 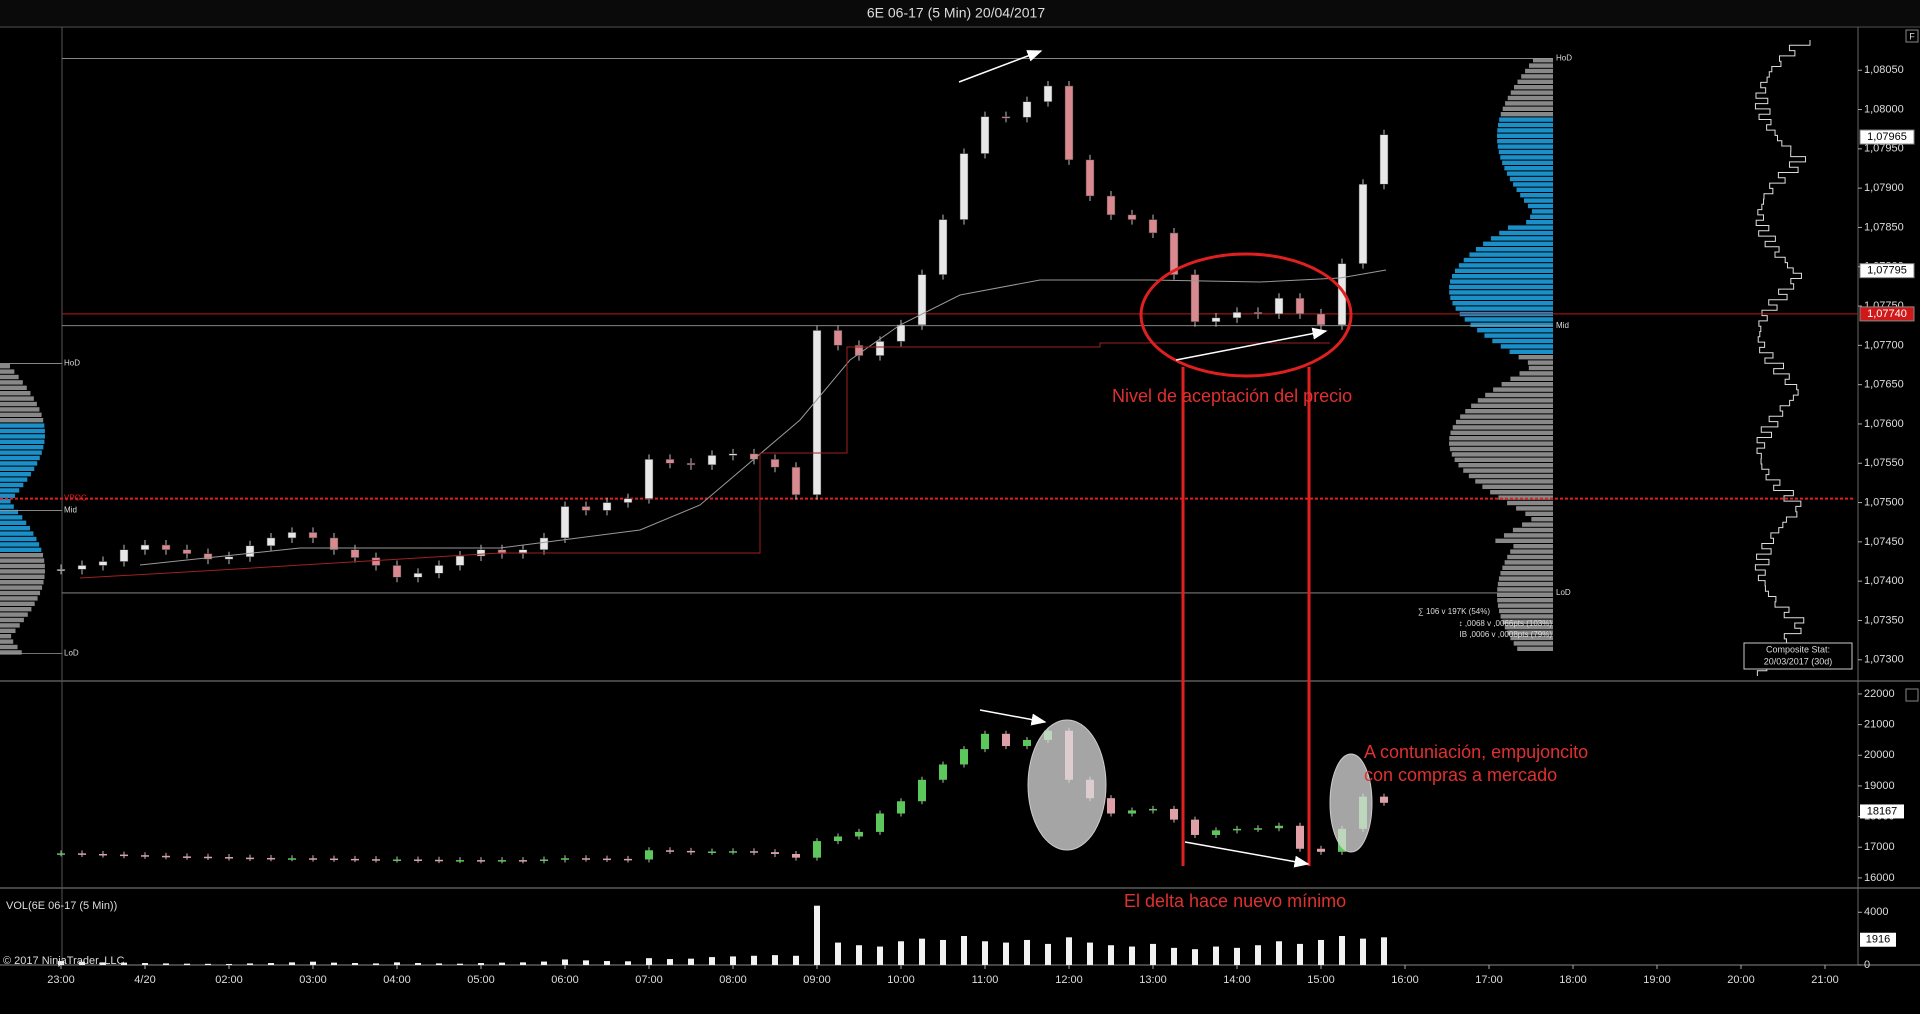 What do you see at coordinates (1879, 786) in the screenshot?
I see `y-tick-label: 19000` at bounding box center [1879, 786].